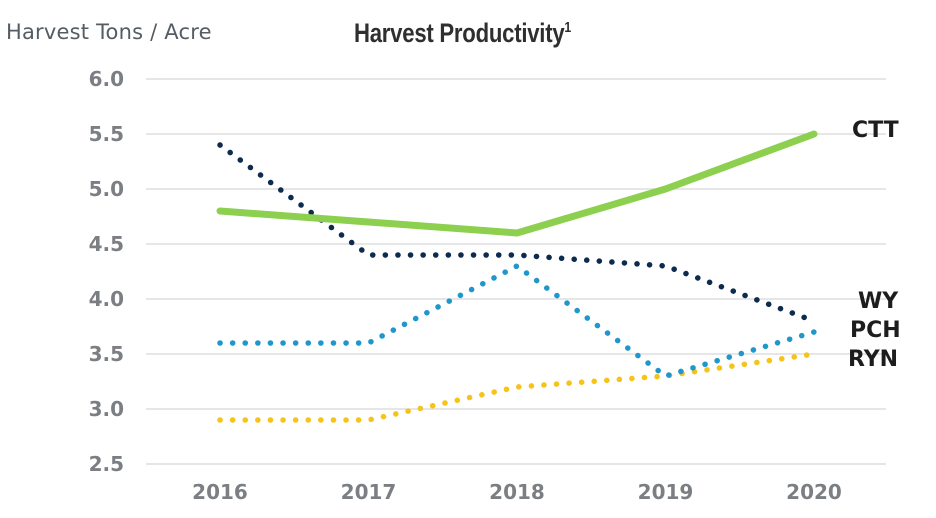  What do you see at coordinates (875, 130) in the screenshot?
I see `series-label-ctt: CTT` at bounding box center [875, 130].